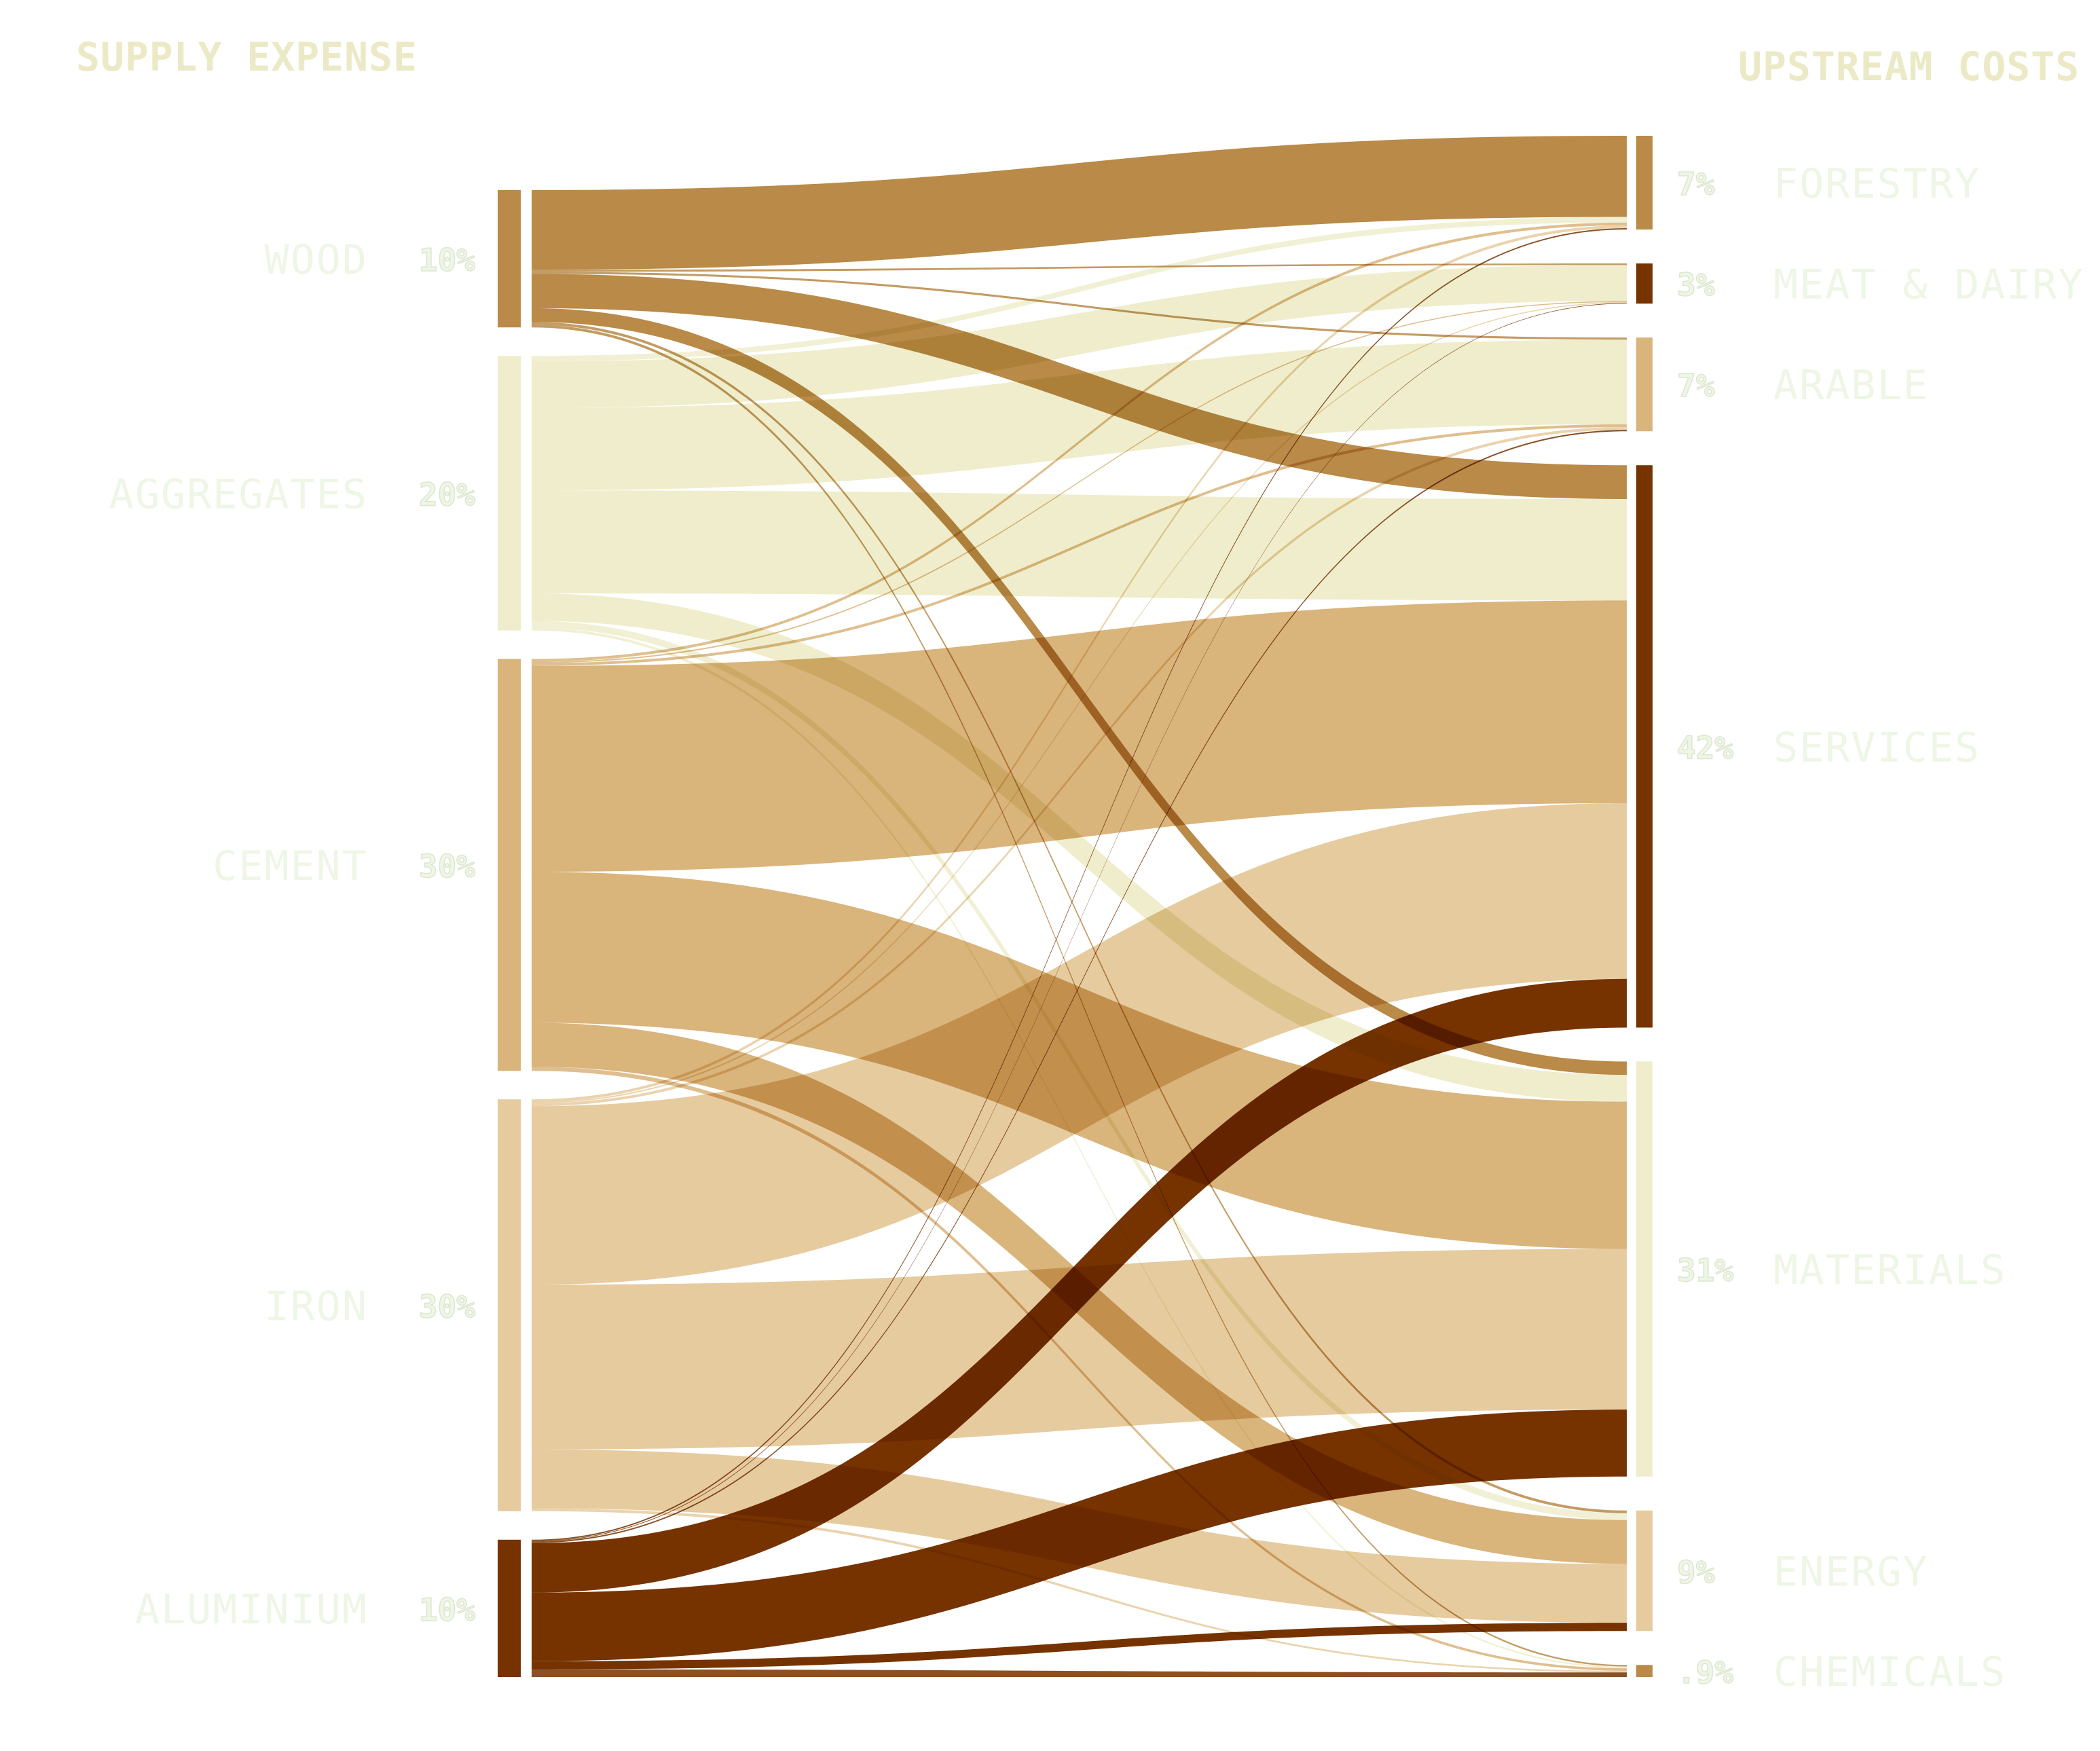  What do you see at coordinates (1909, 66) in the screenshot?
I see `right-title: UPSTREAM COSTS` at bounding box center [1909, 66].